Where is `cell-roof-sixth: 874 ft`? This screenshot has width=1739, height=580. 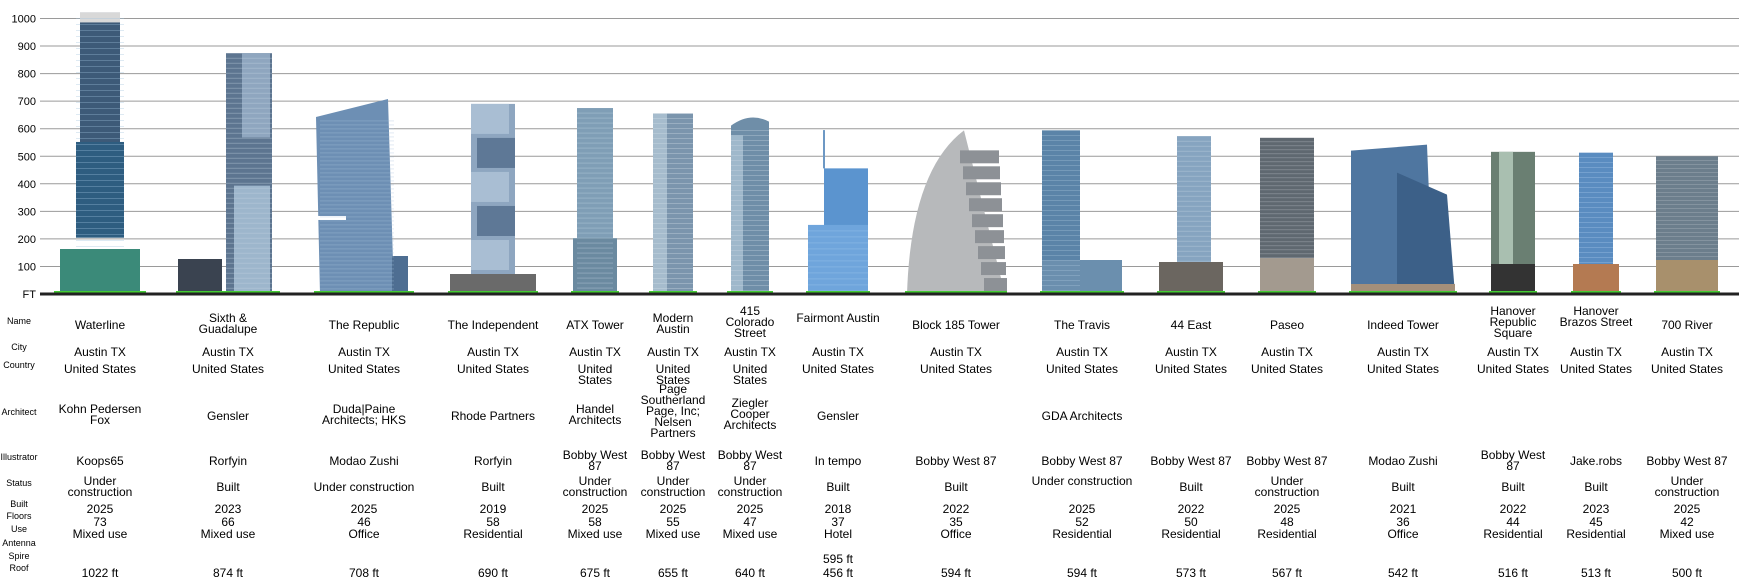 cell-roof-sixth: 874 ft is located at coordinates (228, 573).